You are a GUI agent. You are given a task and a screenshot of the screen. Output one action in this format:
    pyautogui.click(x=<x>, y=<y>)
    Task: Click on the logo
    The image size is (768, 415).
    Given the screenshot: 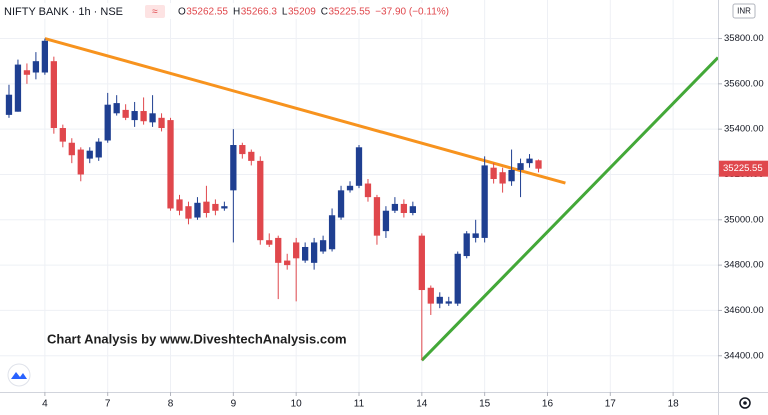 What is the action you would take?
    pyautogui.click(x=19, y=375)
    